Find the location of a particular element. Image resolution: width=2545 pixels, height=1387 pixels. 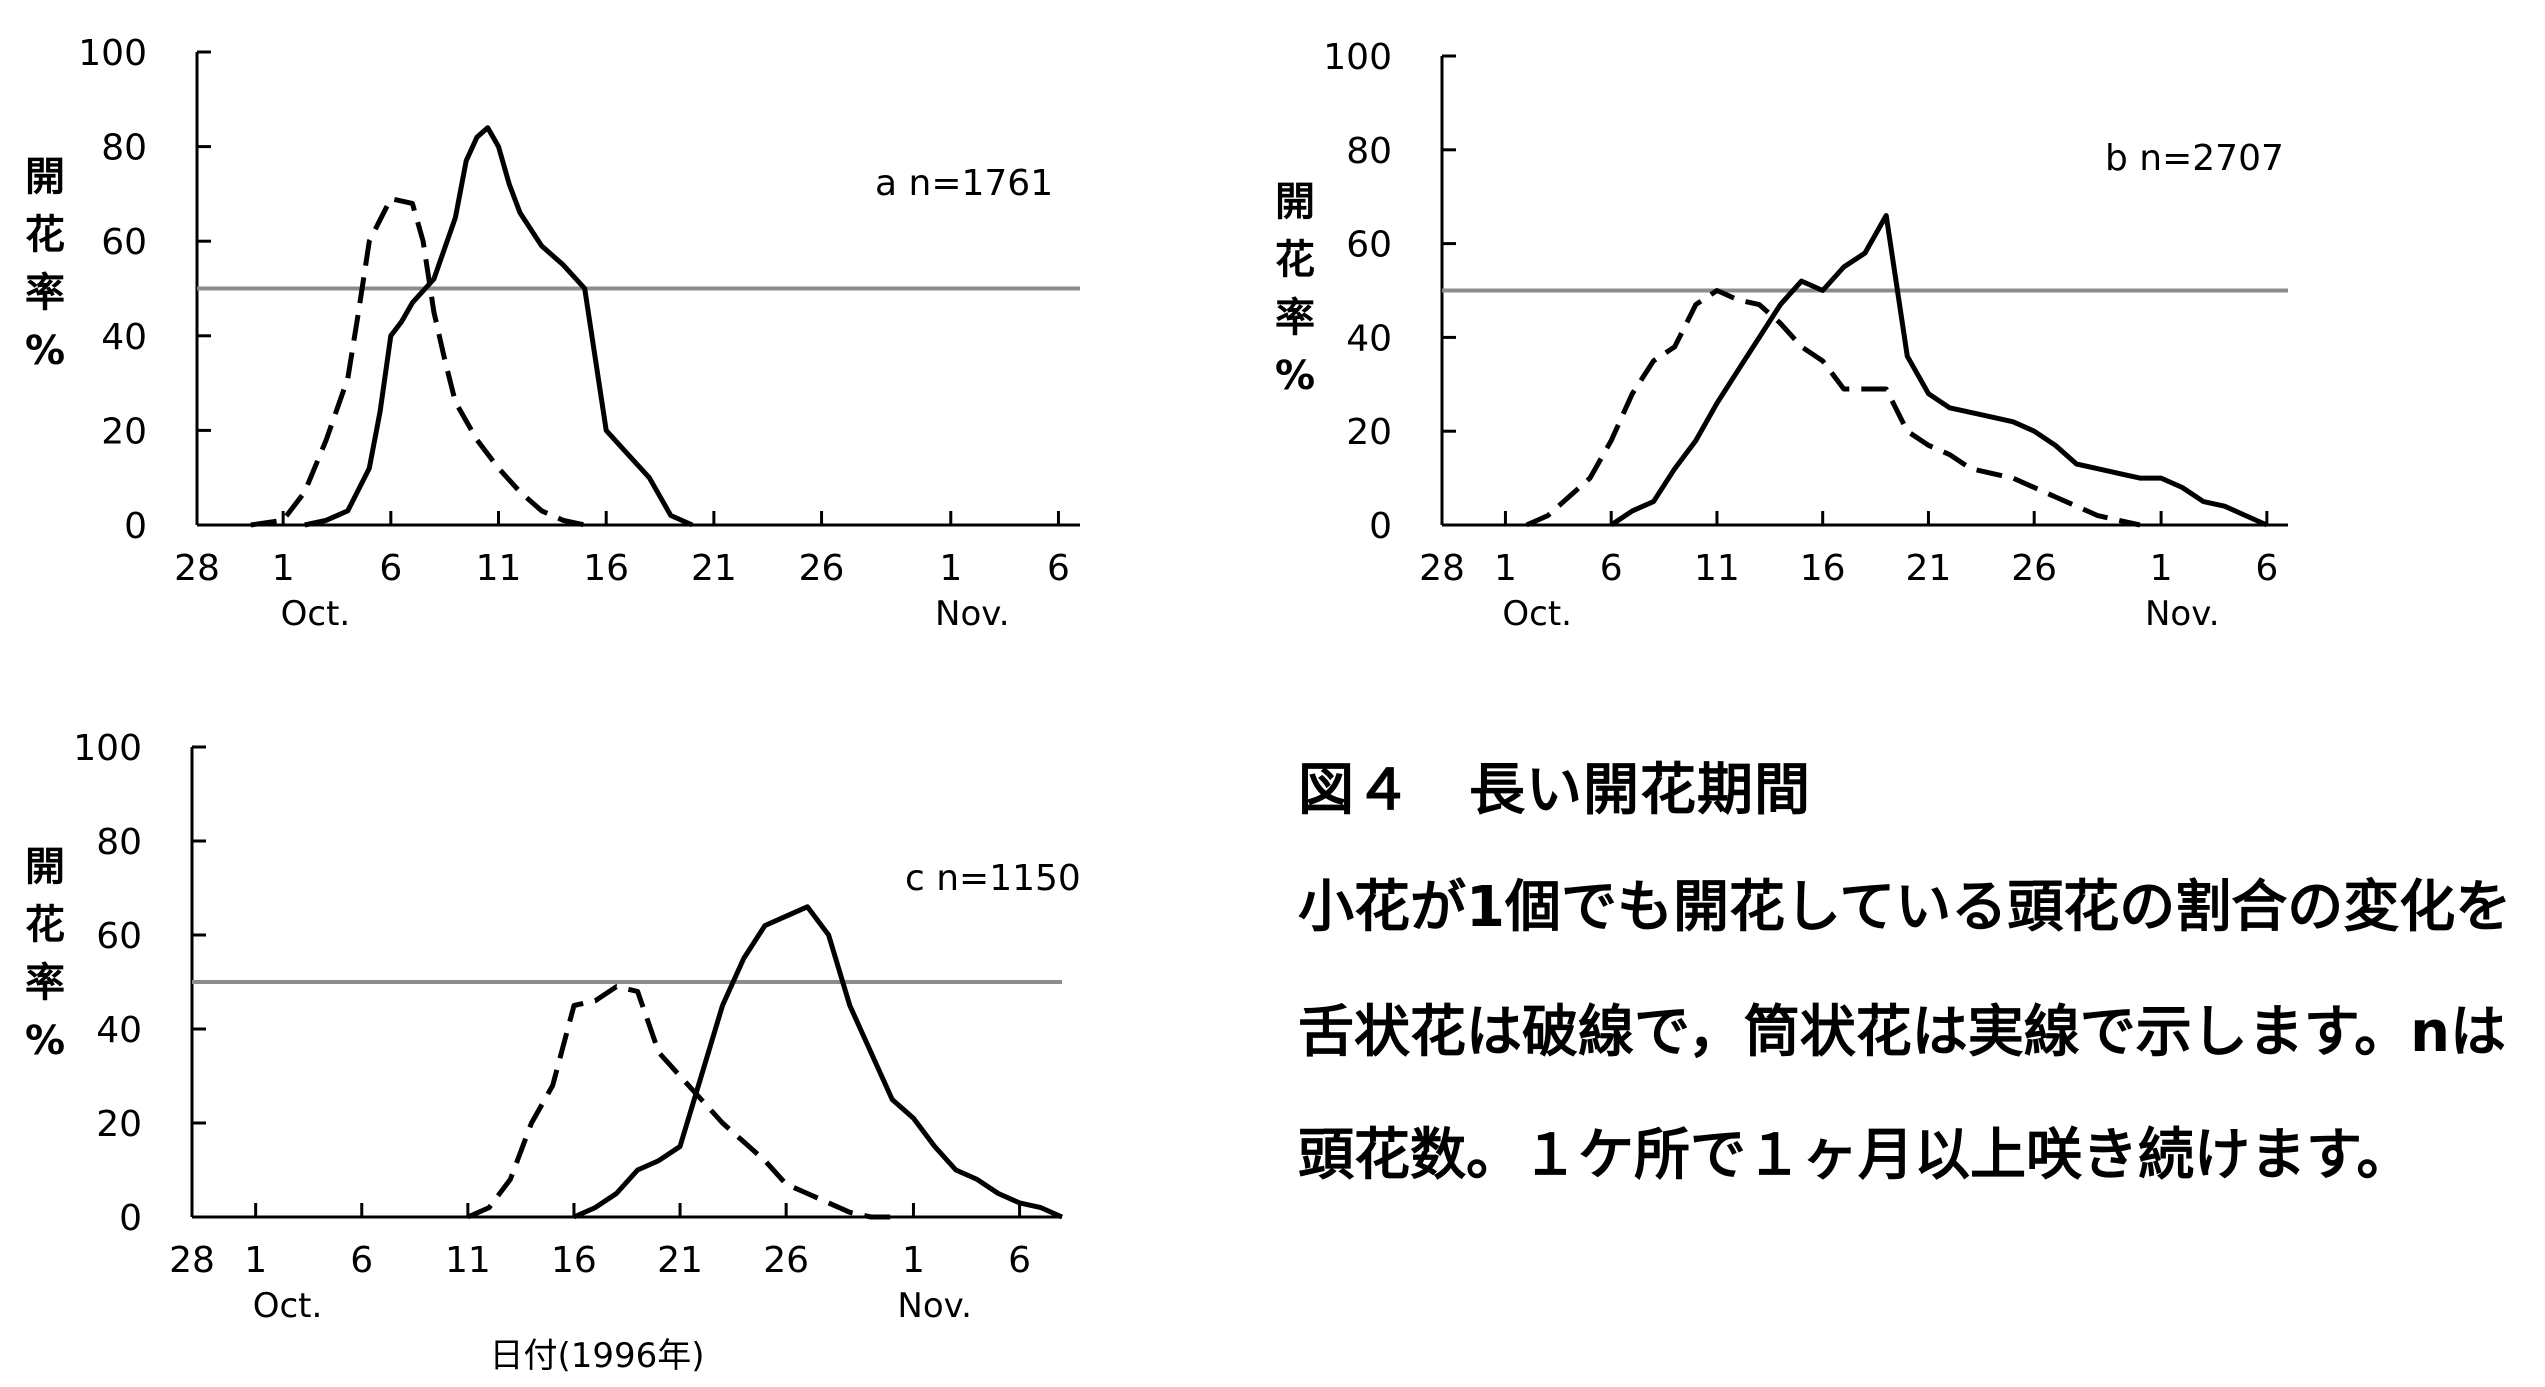

panel-a-month-label: Nov. is located at coordinates (972, 614).